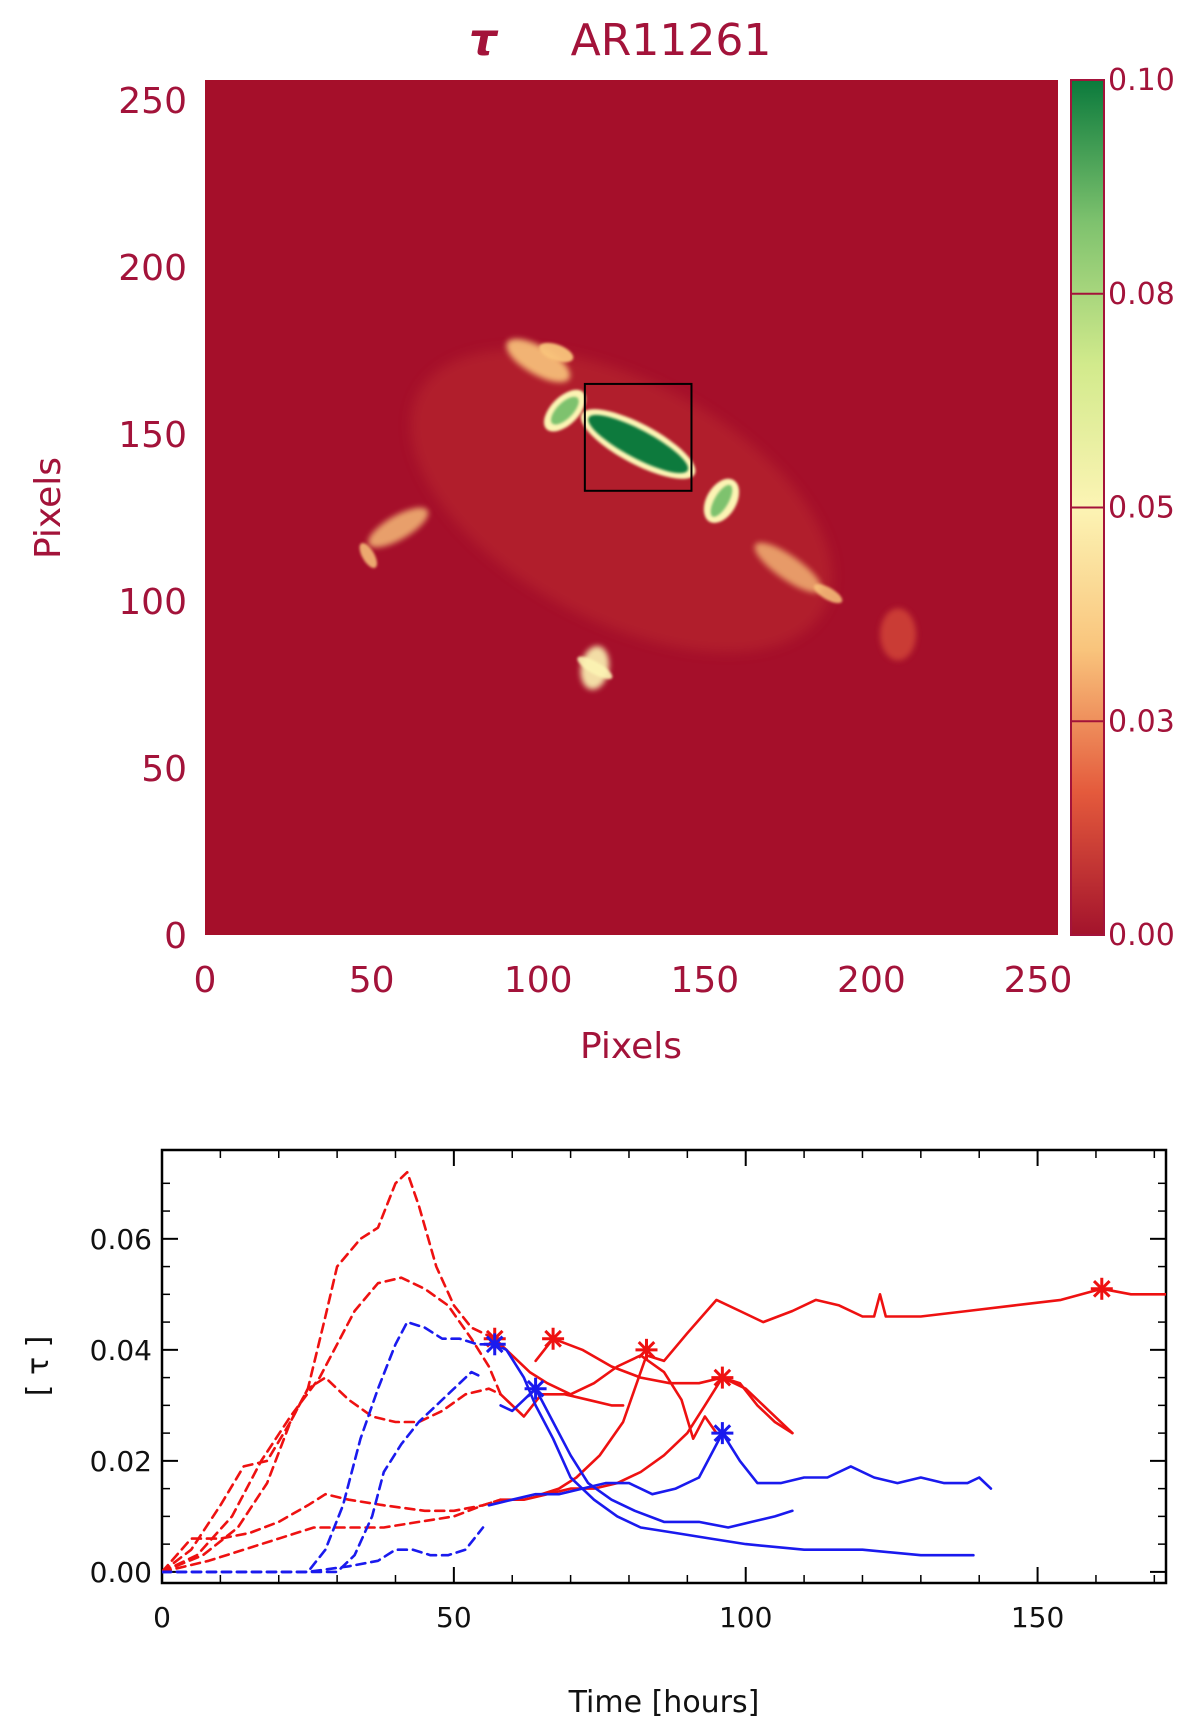 This screenshot has width=1200, height=1719. I want to click on x-tick-label: 100, so click(745, 1617).